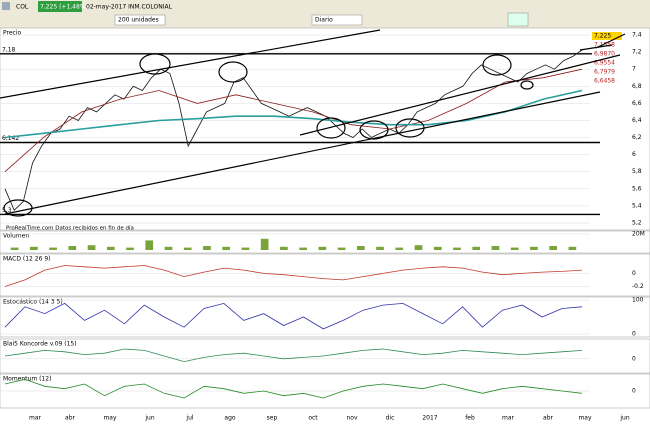 This screenshot has height=435, width=650. Describe the element at coordinates (604, 72) in the screenshot. I see `price-badge-label: 6,7979` at that location.